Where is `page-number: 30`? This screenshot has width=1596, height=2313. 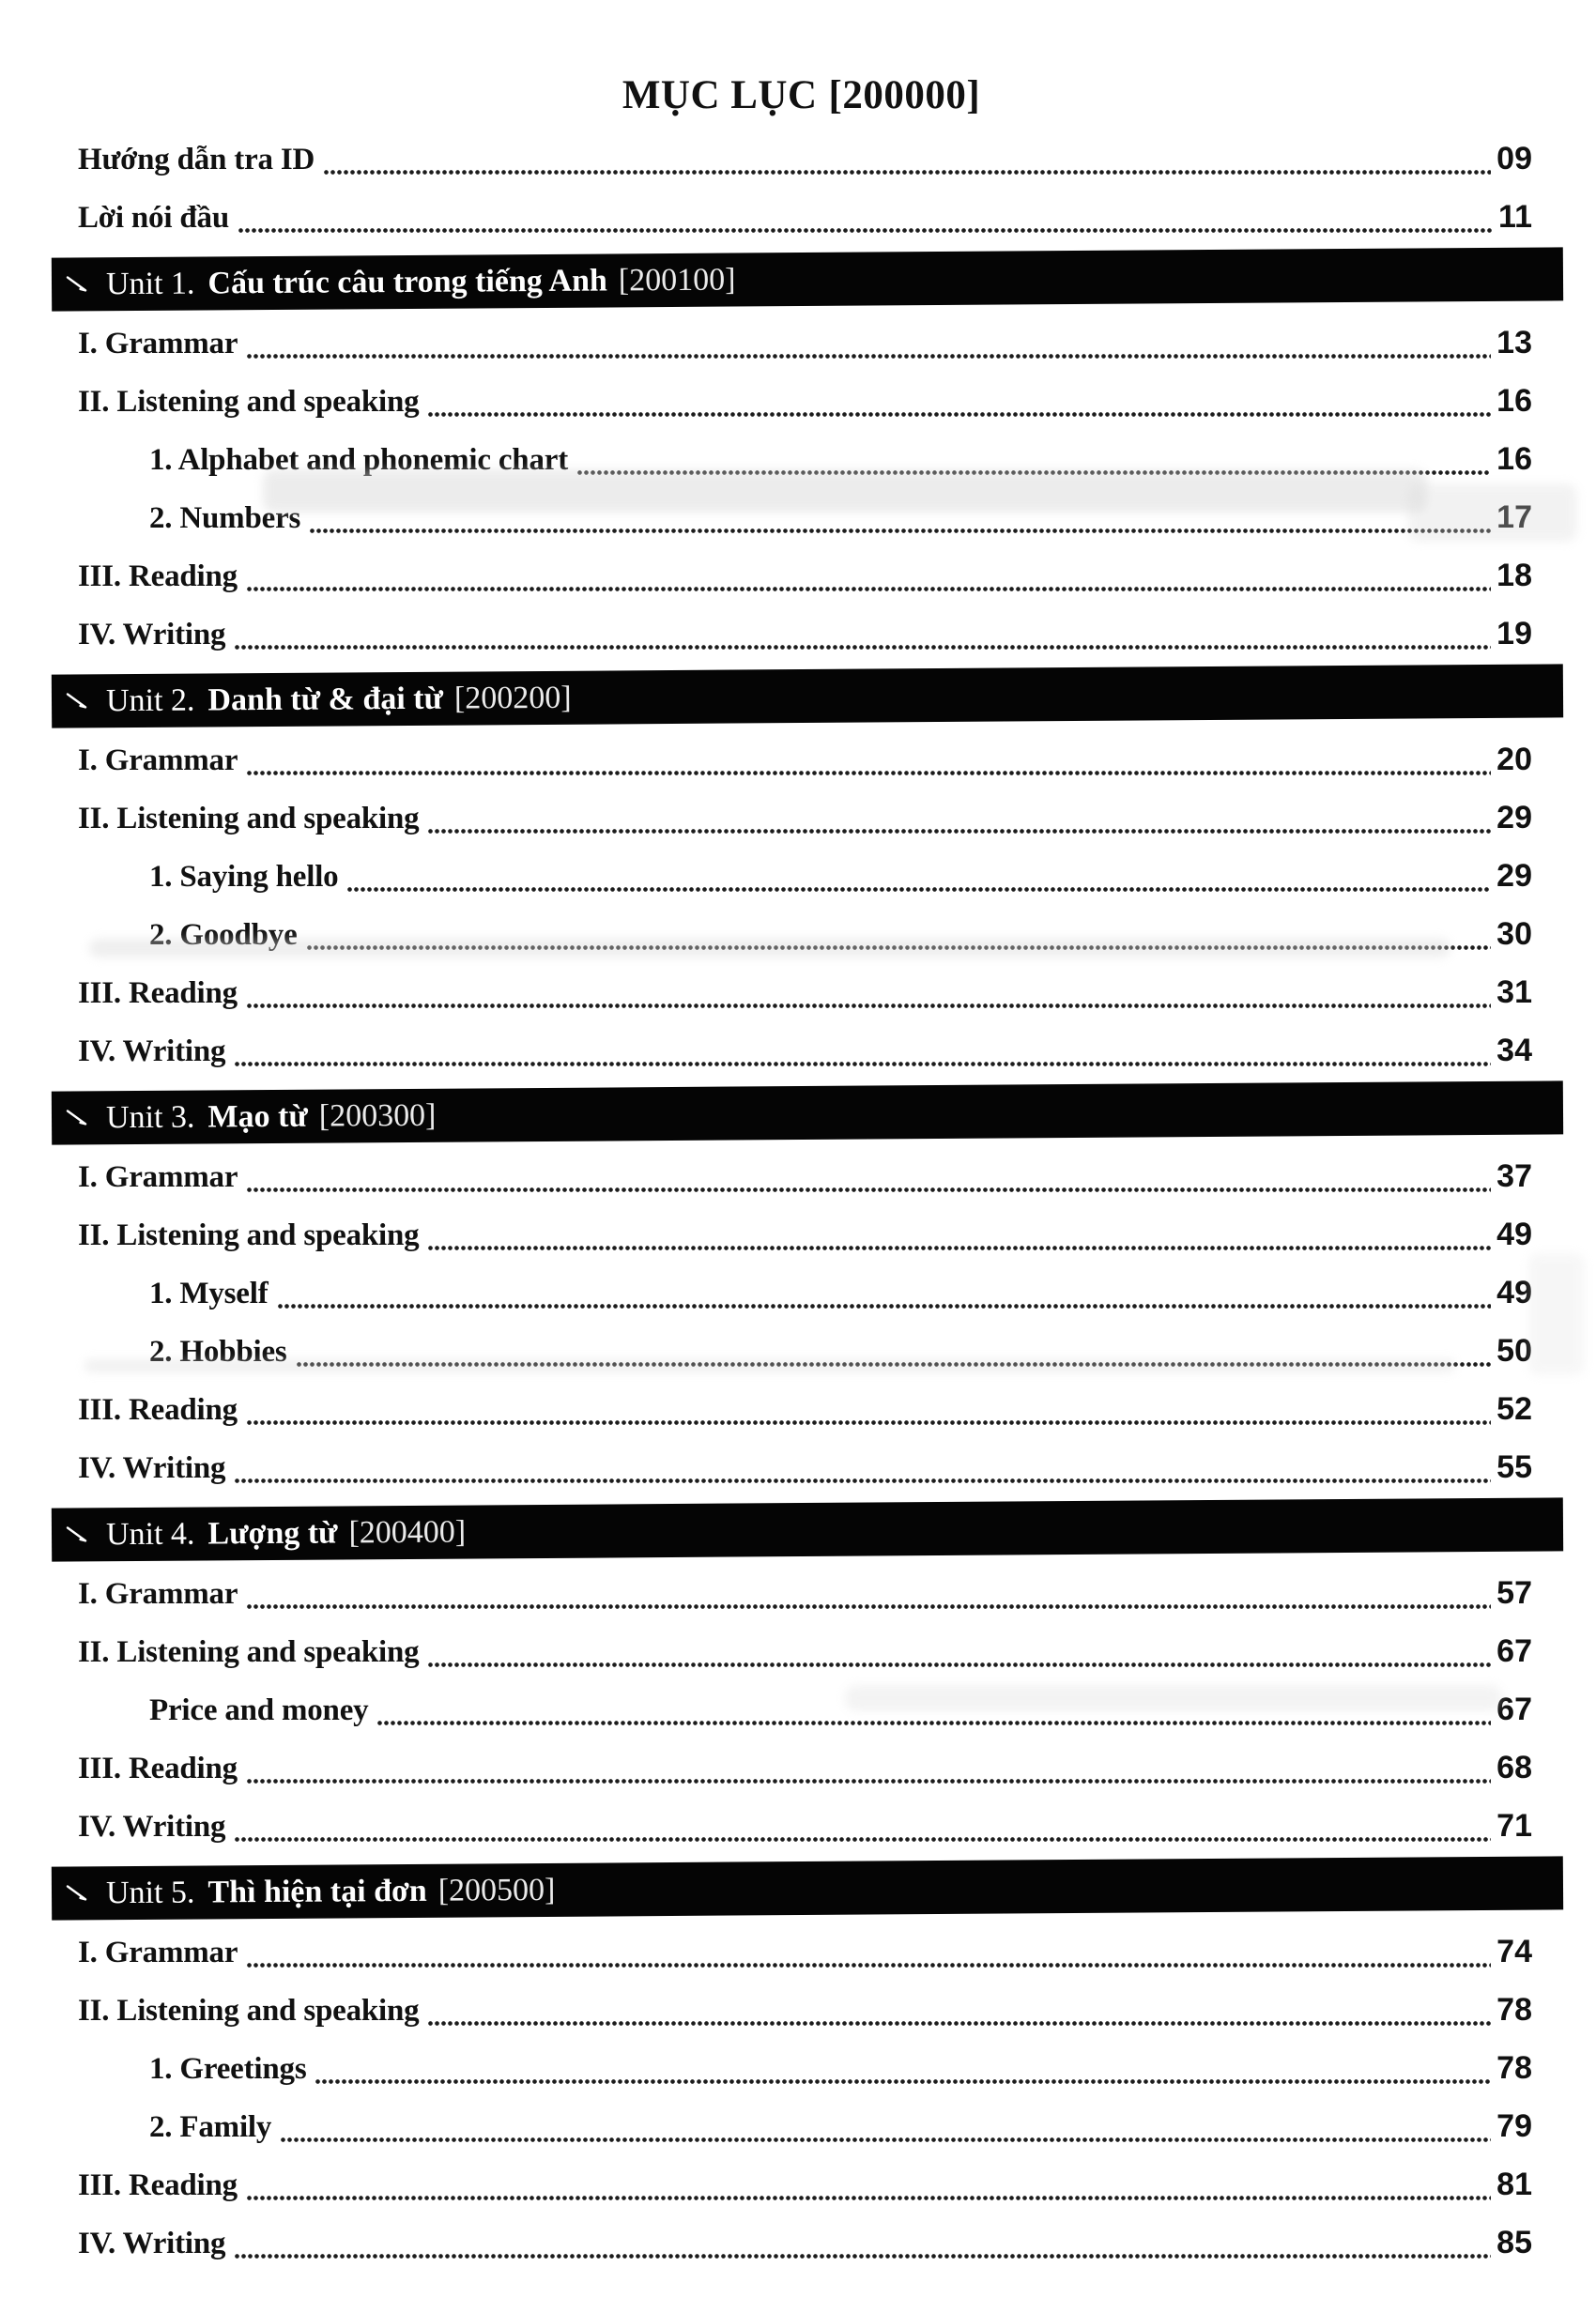 page-number: 30 is located at coordinates (1514, 934).